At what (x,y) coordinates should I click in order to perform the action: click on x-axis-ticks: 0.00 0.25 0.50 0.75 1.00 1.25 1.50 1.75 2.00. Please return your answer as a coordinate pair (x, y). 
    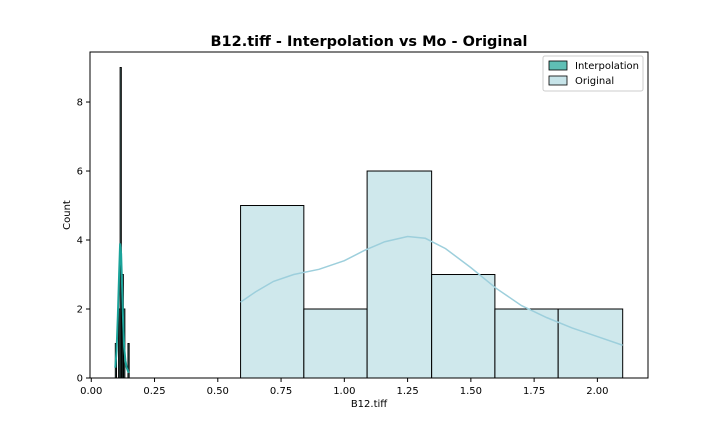
    Looking at the image, I should click on (344, 387).